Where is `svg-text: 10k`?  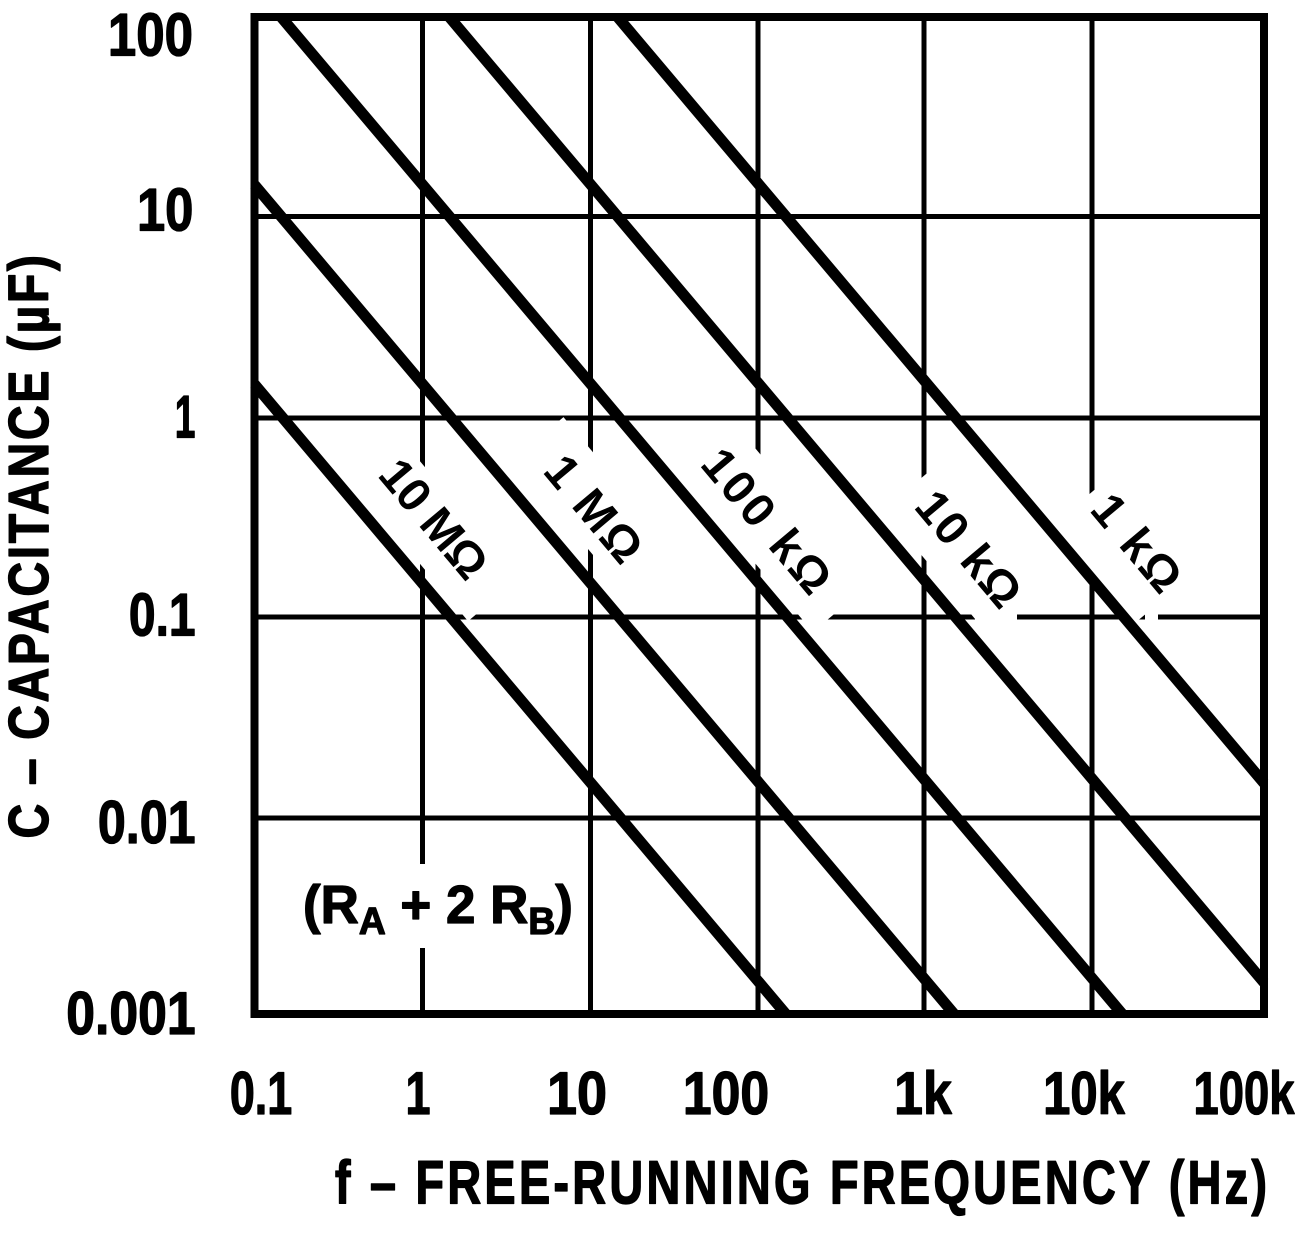 svg-text: 10k is located at coordinates (1084, 1093).